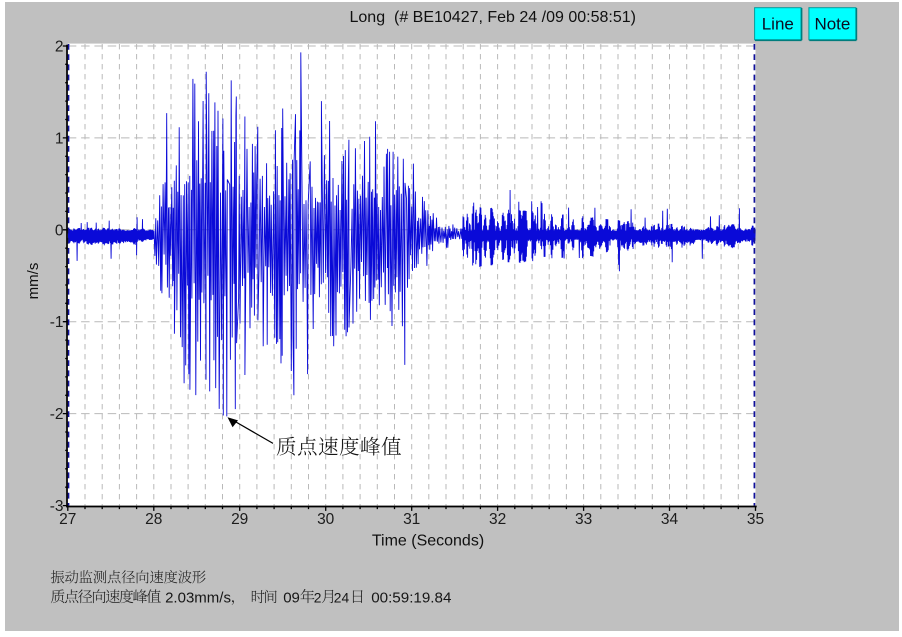 This screenshot has width=902, height=637. What do you see at coordinates (59, 230) in the screenshot?
I see `svg-text: 0` at bounding box center [59, 230].